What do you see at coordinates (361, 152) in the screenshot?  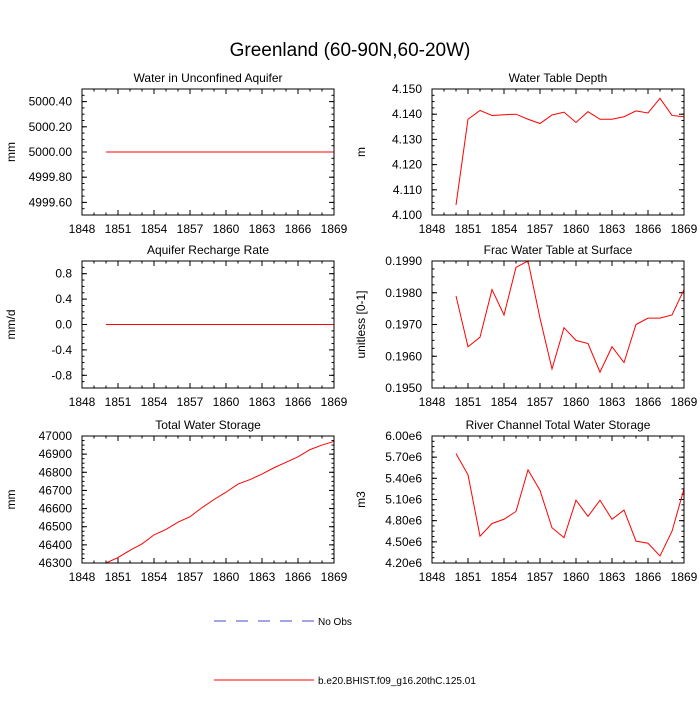 I see `y-axis-label: m` at bounding box center [361, 152].